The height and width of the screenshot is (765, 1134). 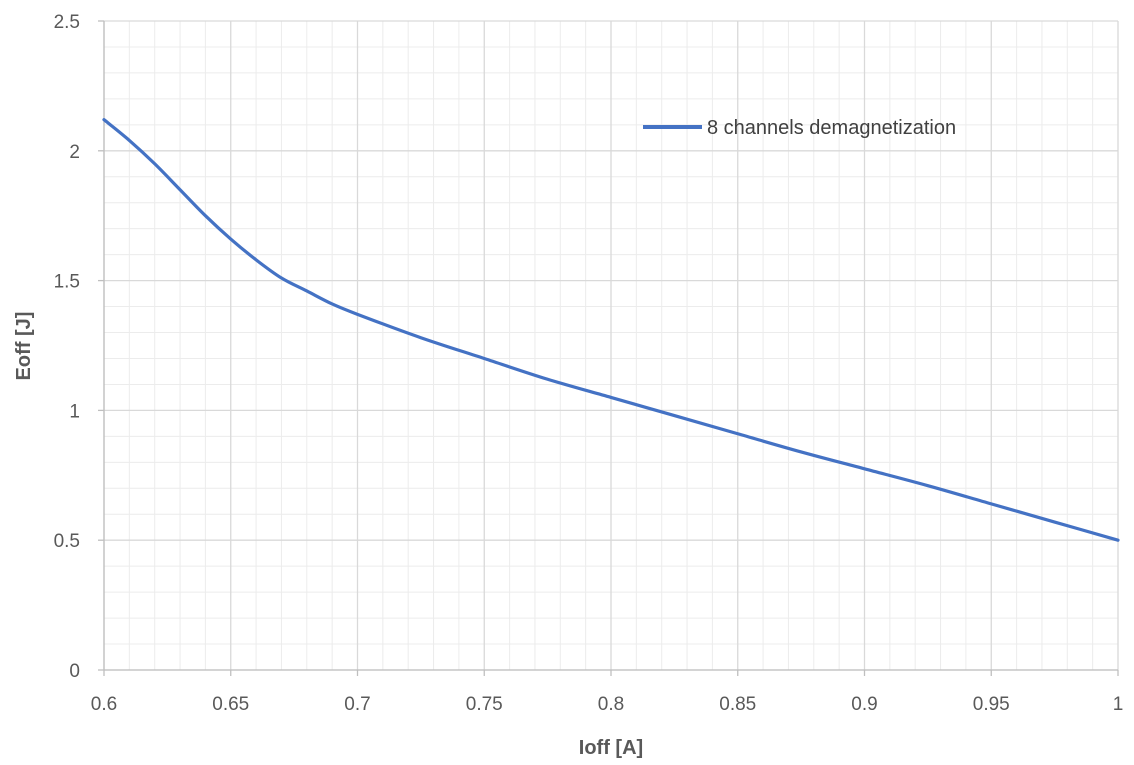 What do you see at coordinates (24, 346) in the screenshot?
I see `y-axis-title: Eoff [J]` at bounding box center [24, 346].